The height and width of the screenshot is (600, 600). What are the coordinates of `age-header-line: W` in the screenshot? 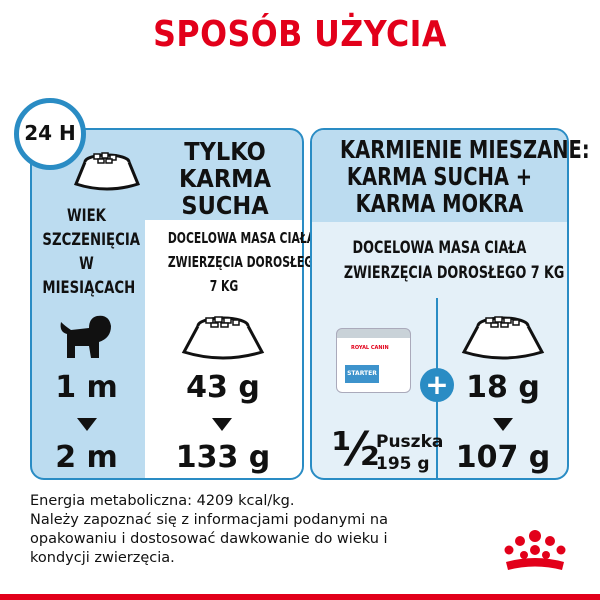 It's located at (86, 264).